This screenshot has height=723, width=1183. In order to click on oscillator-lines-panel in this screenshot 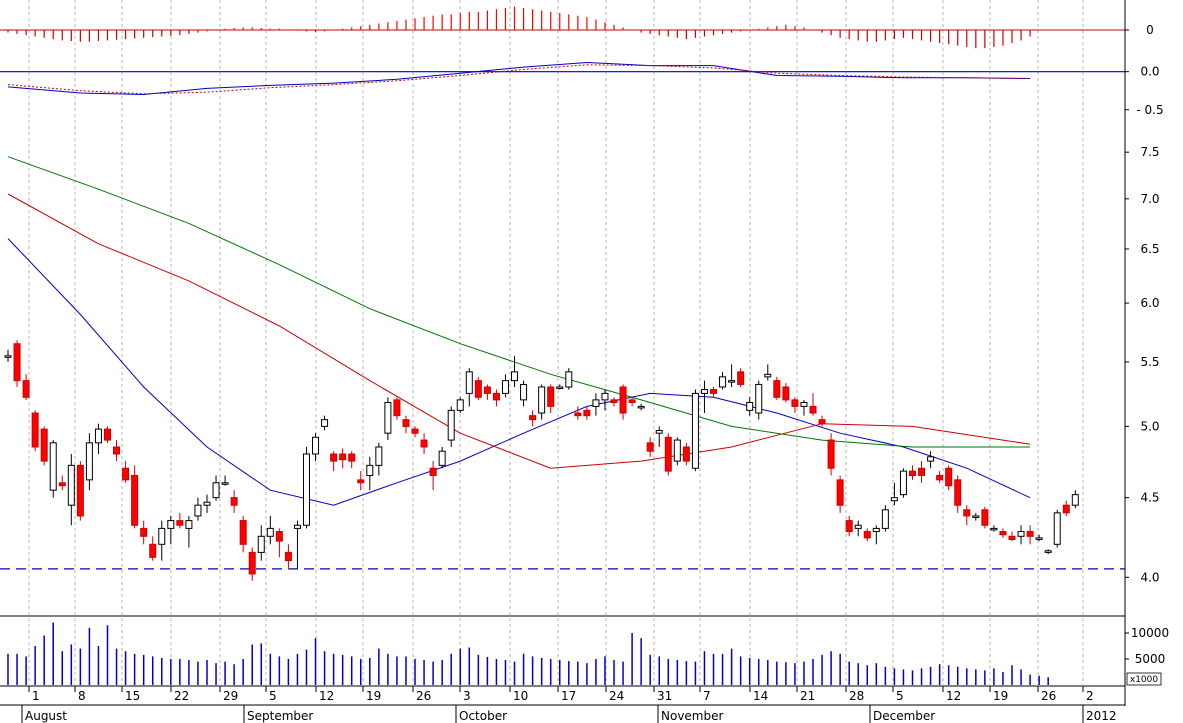, I will do `click(562, 78)`.